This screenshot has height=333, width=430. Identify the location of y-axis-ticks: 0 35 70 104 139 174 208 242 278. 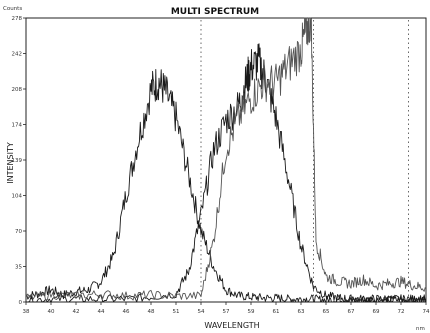
(19, 161).